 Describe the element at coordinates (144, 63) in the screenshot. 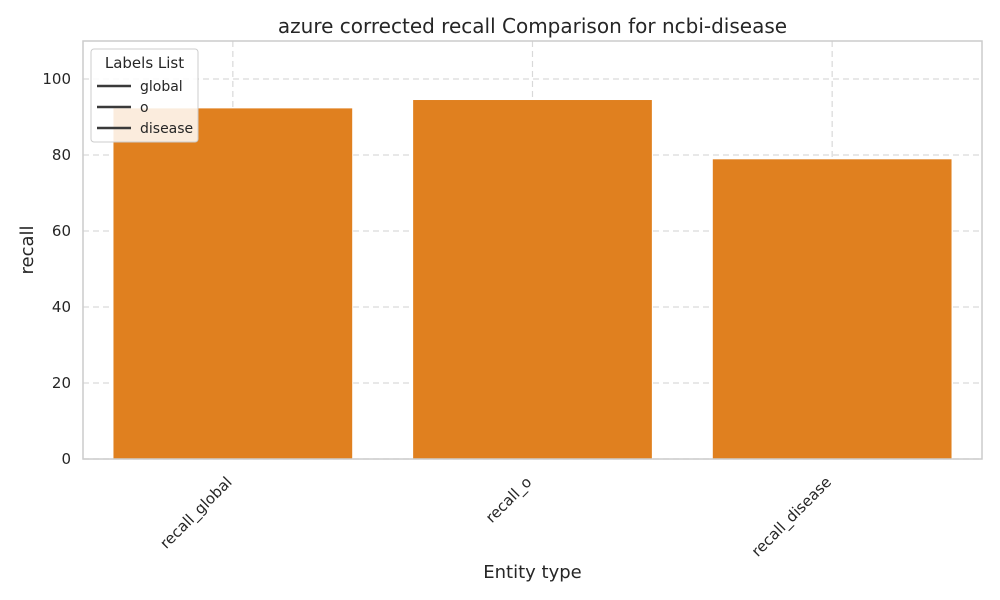

I see `legend-title: Labels List` at that location.